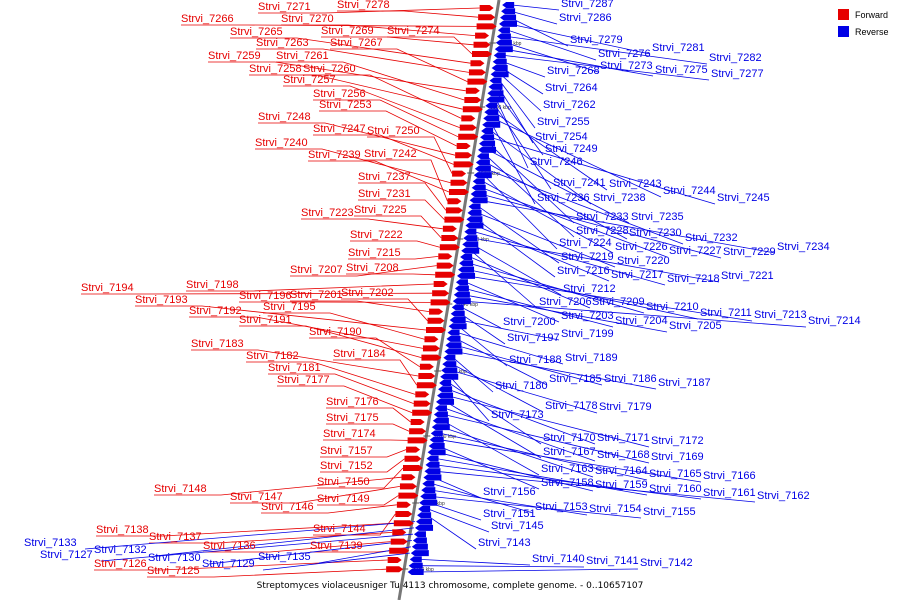  What do you see at coordinates (684, 383) in the screenshot?
I see `reverse-gene-label: Strvi_7187` at bounding box center [684, 383].